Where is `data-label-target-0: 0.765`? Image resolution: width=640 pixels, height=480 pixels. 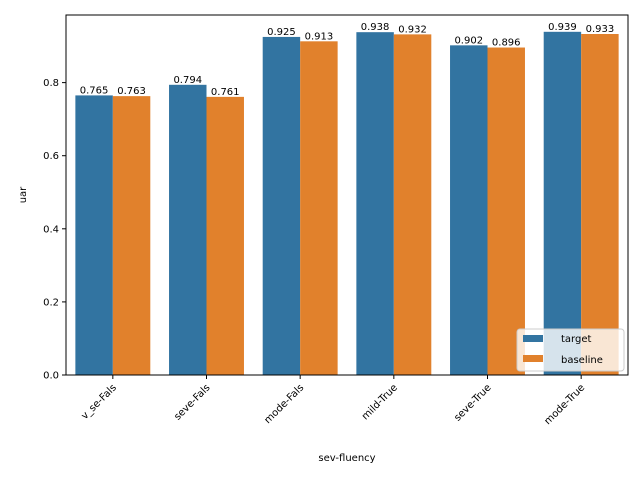 data-label-target-0: 0.765 is located at coordinates (94, 90).